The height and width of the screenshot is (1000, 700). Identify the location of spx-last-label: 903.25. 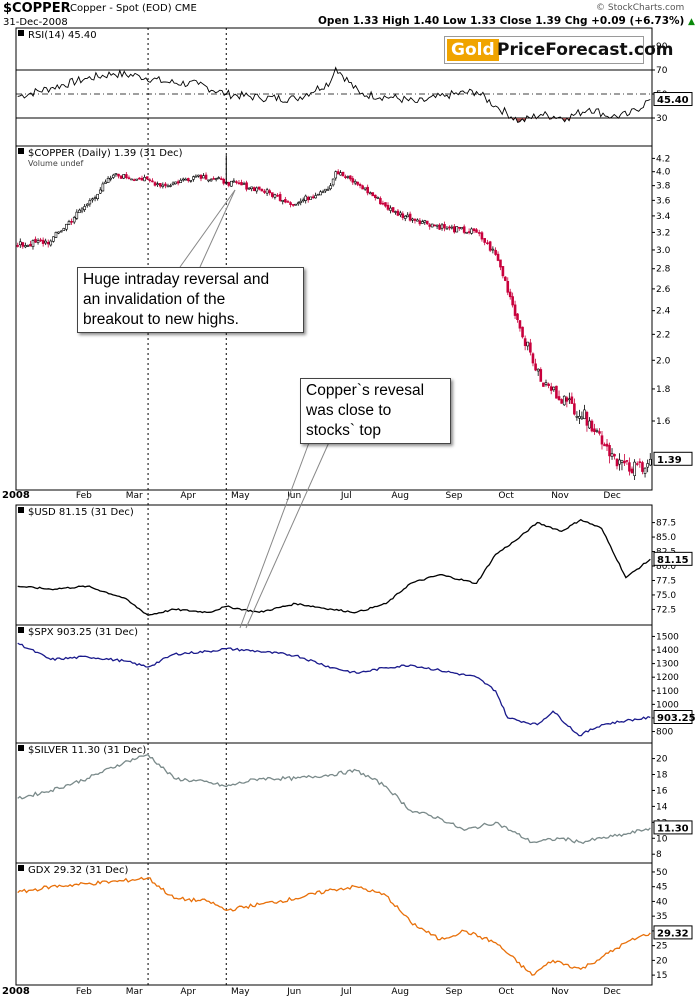
(676, 718).